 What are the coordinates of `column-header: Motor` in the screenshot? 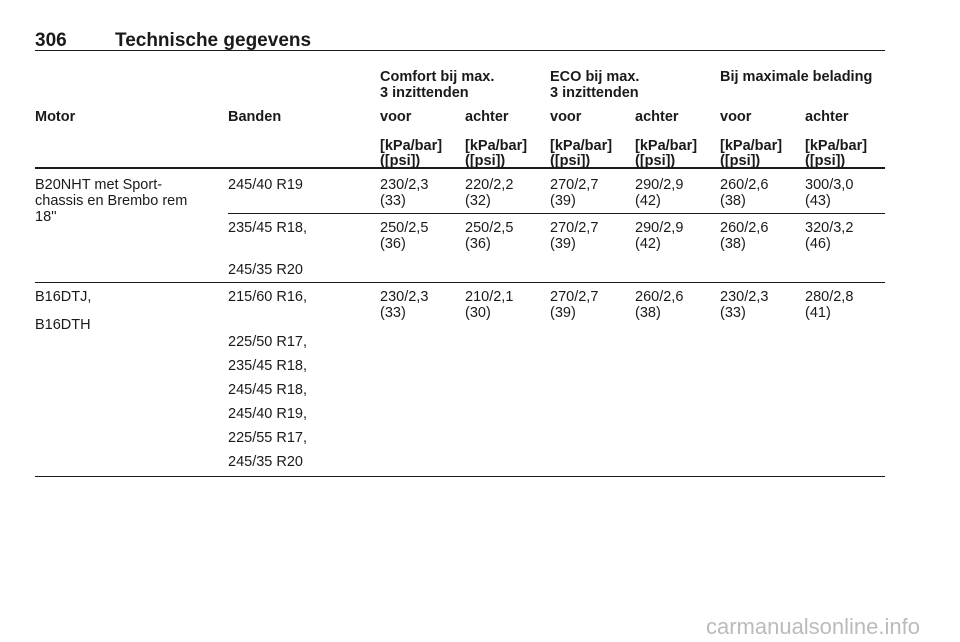 It's located at (55, 117).